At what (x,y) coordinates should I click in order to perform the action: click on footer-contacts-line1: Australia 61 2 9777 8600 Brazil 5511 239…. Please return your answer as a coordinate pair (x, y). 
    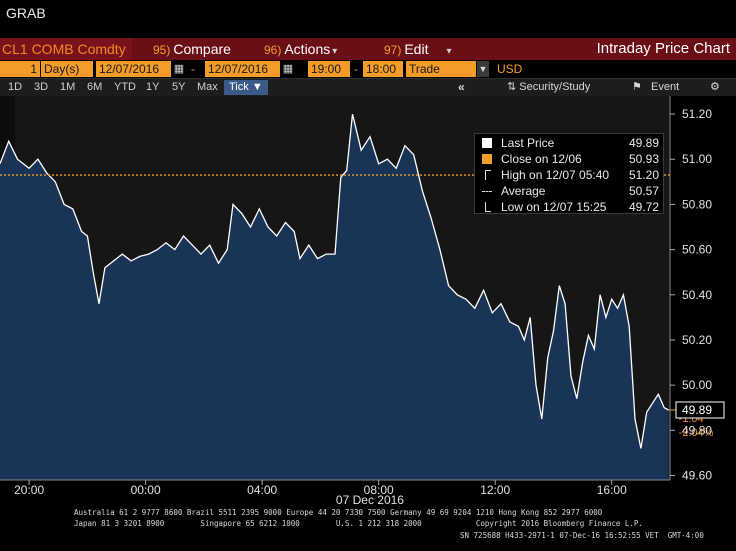
    Looking at the image, I should click on (338, 512).